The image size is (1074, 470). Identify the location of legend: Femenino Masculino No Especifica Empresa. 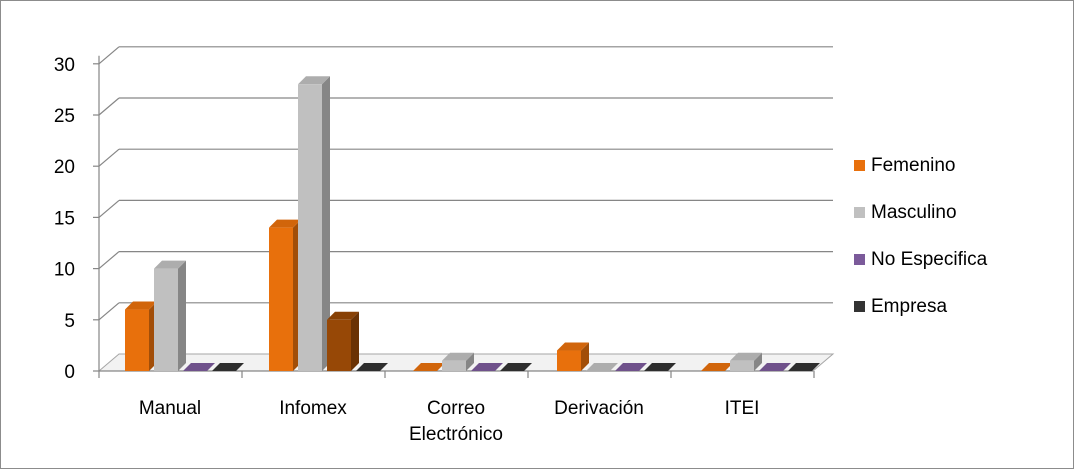
(921, 236).